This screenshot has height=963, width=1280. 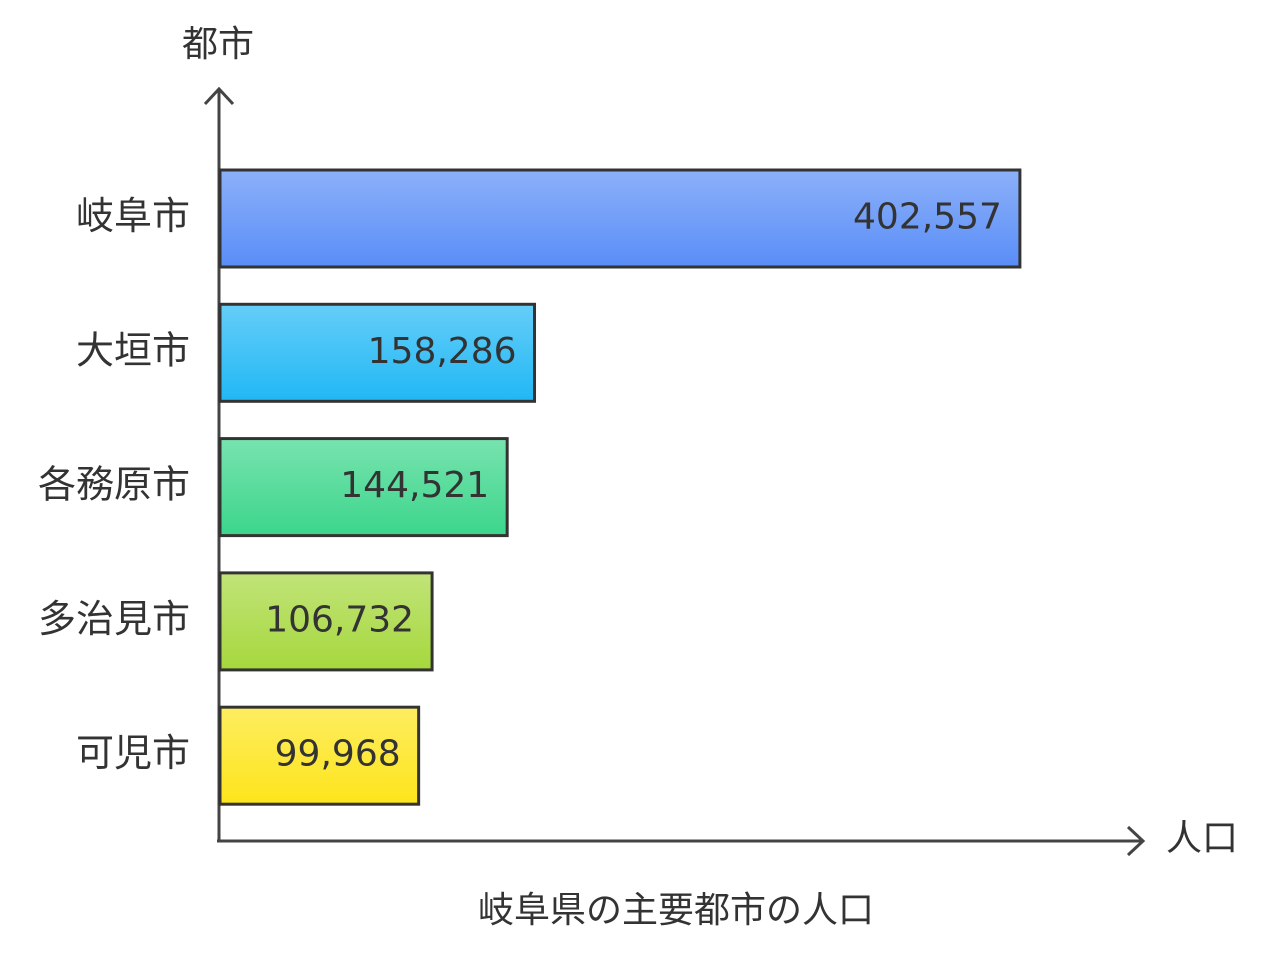 What do you see at coordinates (927, 217) in the screenshot?
I see `value-label: 402,557` at bounding box center [927, 217].